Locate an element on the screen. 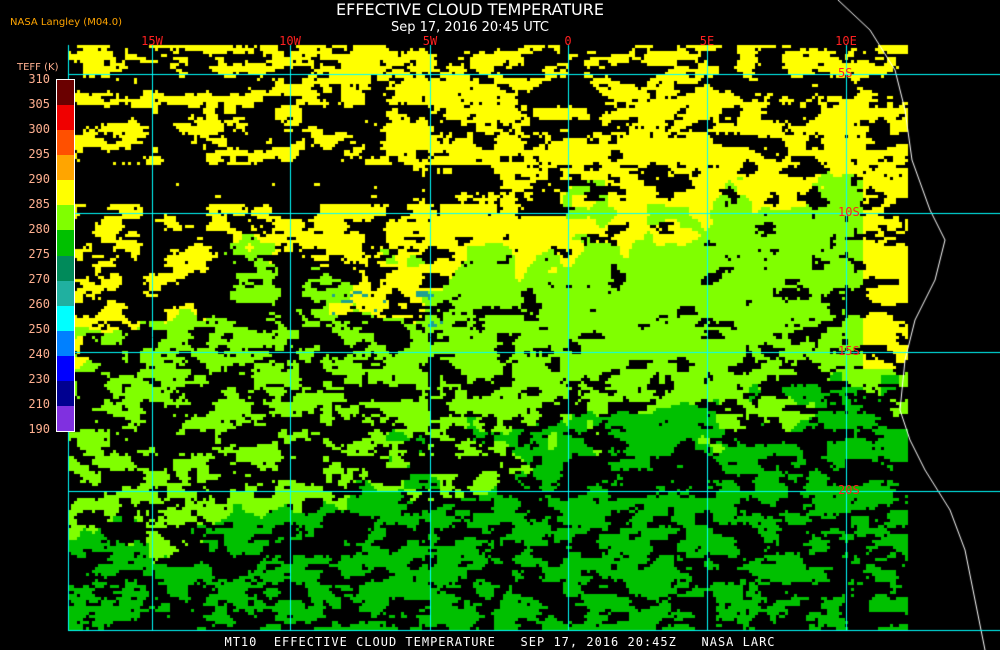 The width and height of the screenshot is (1000, 650). legend-title: TEFF (K) is located at coordinates (38, 67).